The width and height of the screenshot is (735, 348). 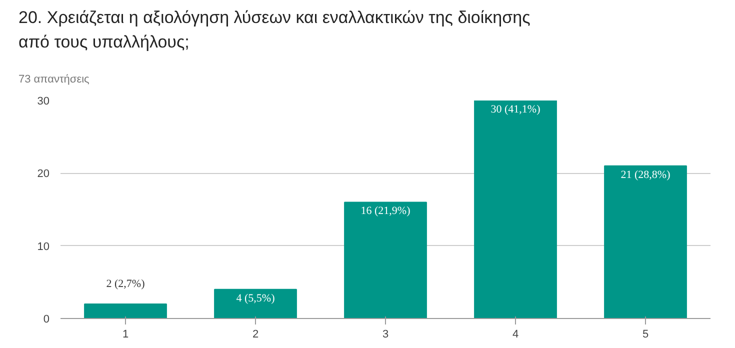 What do you see at coordinates (645, 174) in the screenshot?
I see `data-label: 21 (28,8%)` at bounding box center [645, 174].